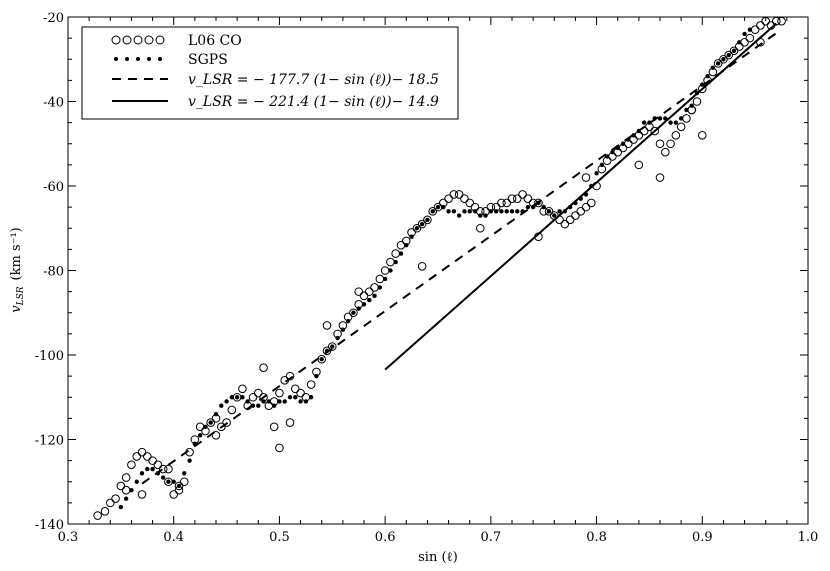 The width and height of the screenshot is (830, 571). I want to click on legend-box, so click(270, 73).